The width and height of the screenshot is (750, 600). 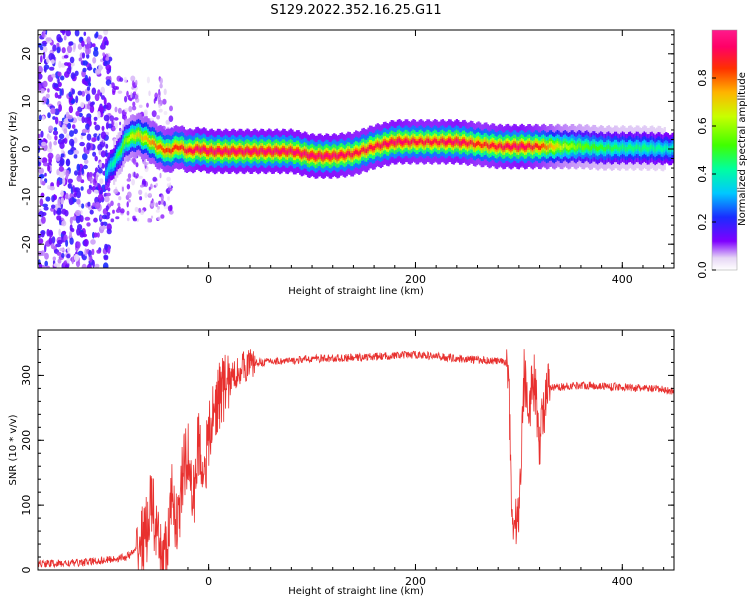 What do you see at coordinates (702, 78) in the screenshot?
I see `colorbar-tick-label: 0.8` at bounding box center [702, 78].